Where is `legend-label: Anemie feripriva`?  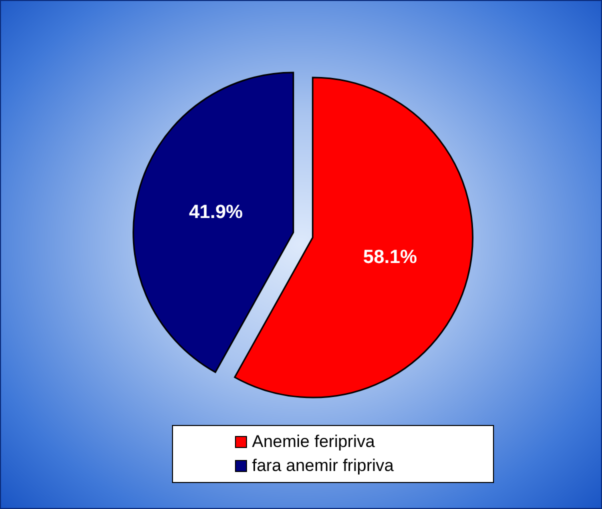 legend-label: Anemie feripriva is located at coordinates (313, 442).